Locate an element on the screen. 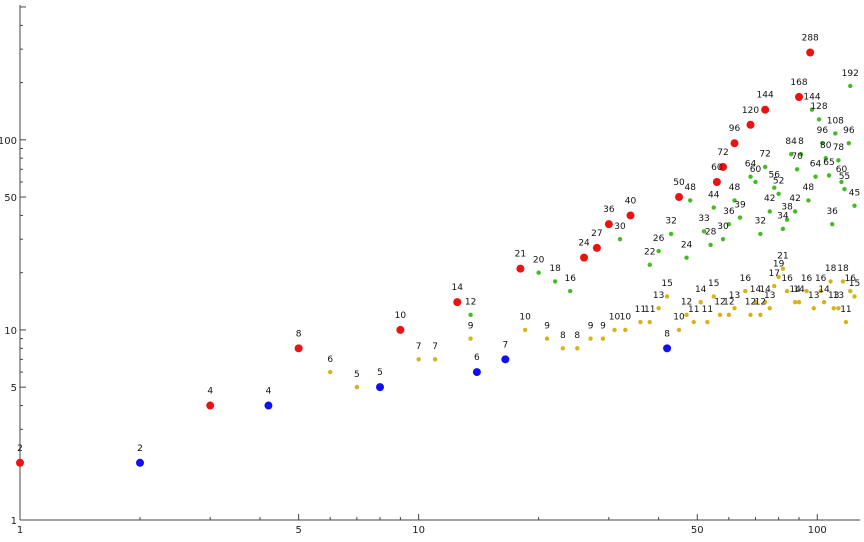  y-tick-label: 50 is located at coordinates (10, 198).